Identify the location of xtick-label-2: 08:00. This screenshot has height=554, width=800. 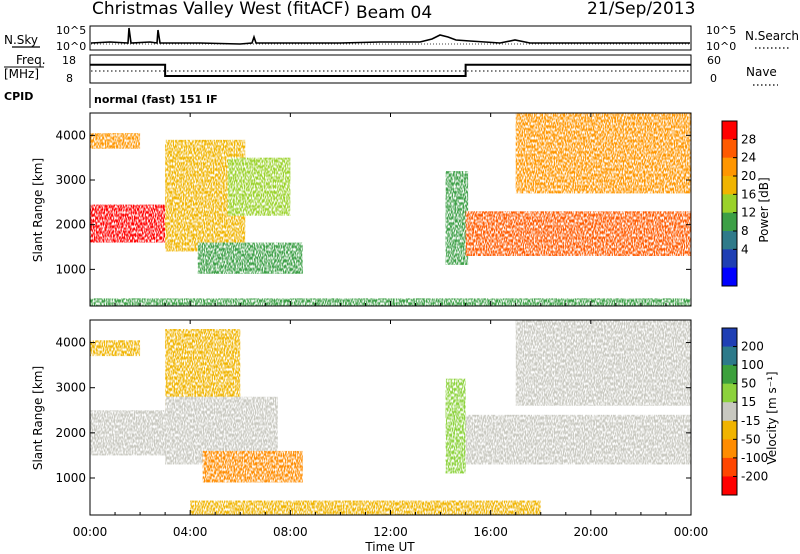
(290, 532).